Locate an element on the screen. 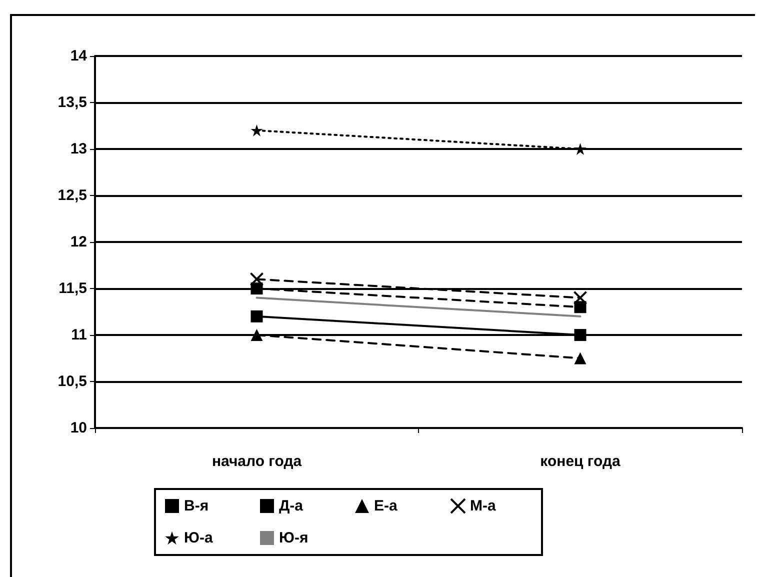 The height and width of the screenshot is (577, 757). x-tick-label: начало года is located at coordinates (257, 461).